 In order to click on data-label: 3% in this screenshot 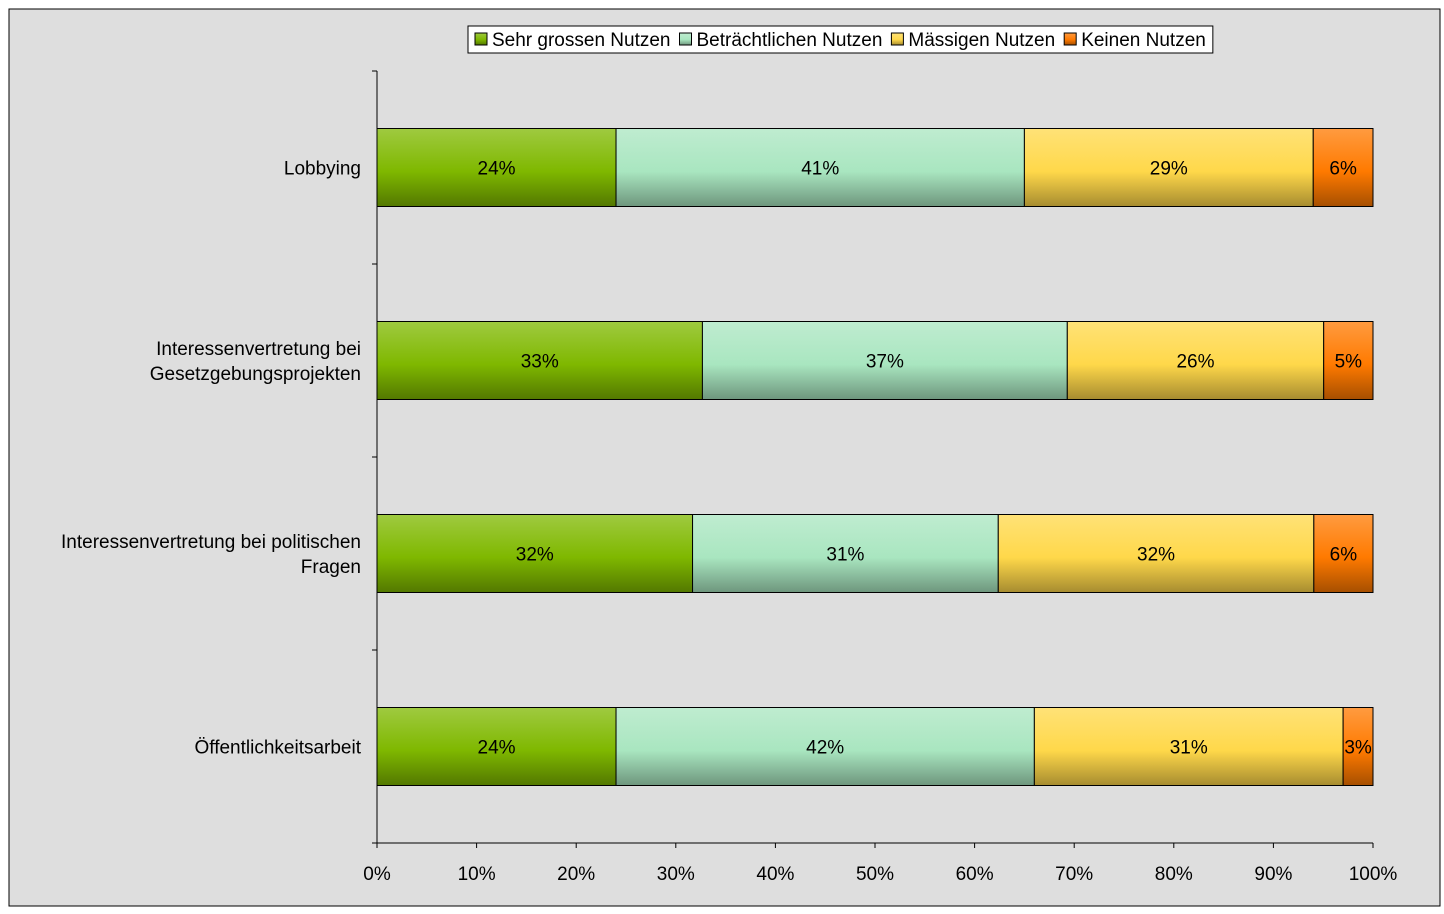, I will do `click(1358, 748)`.